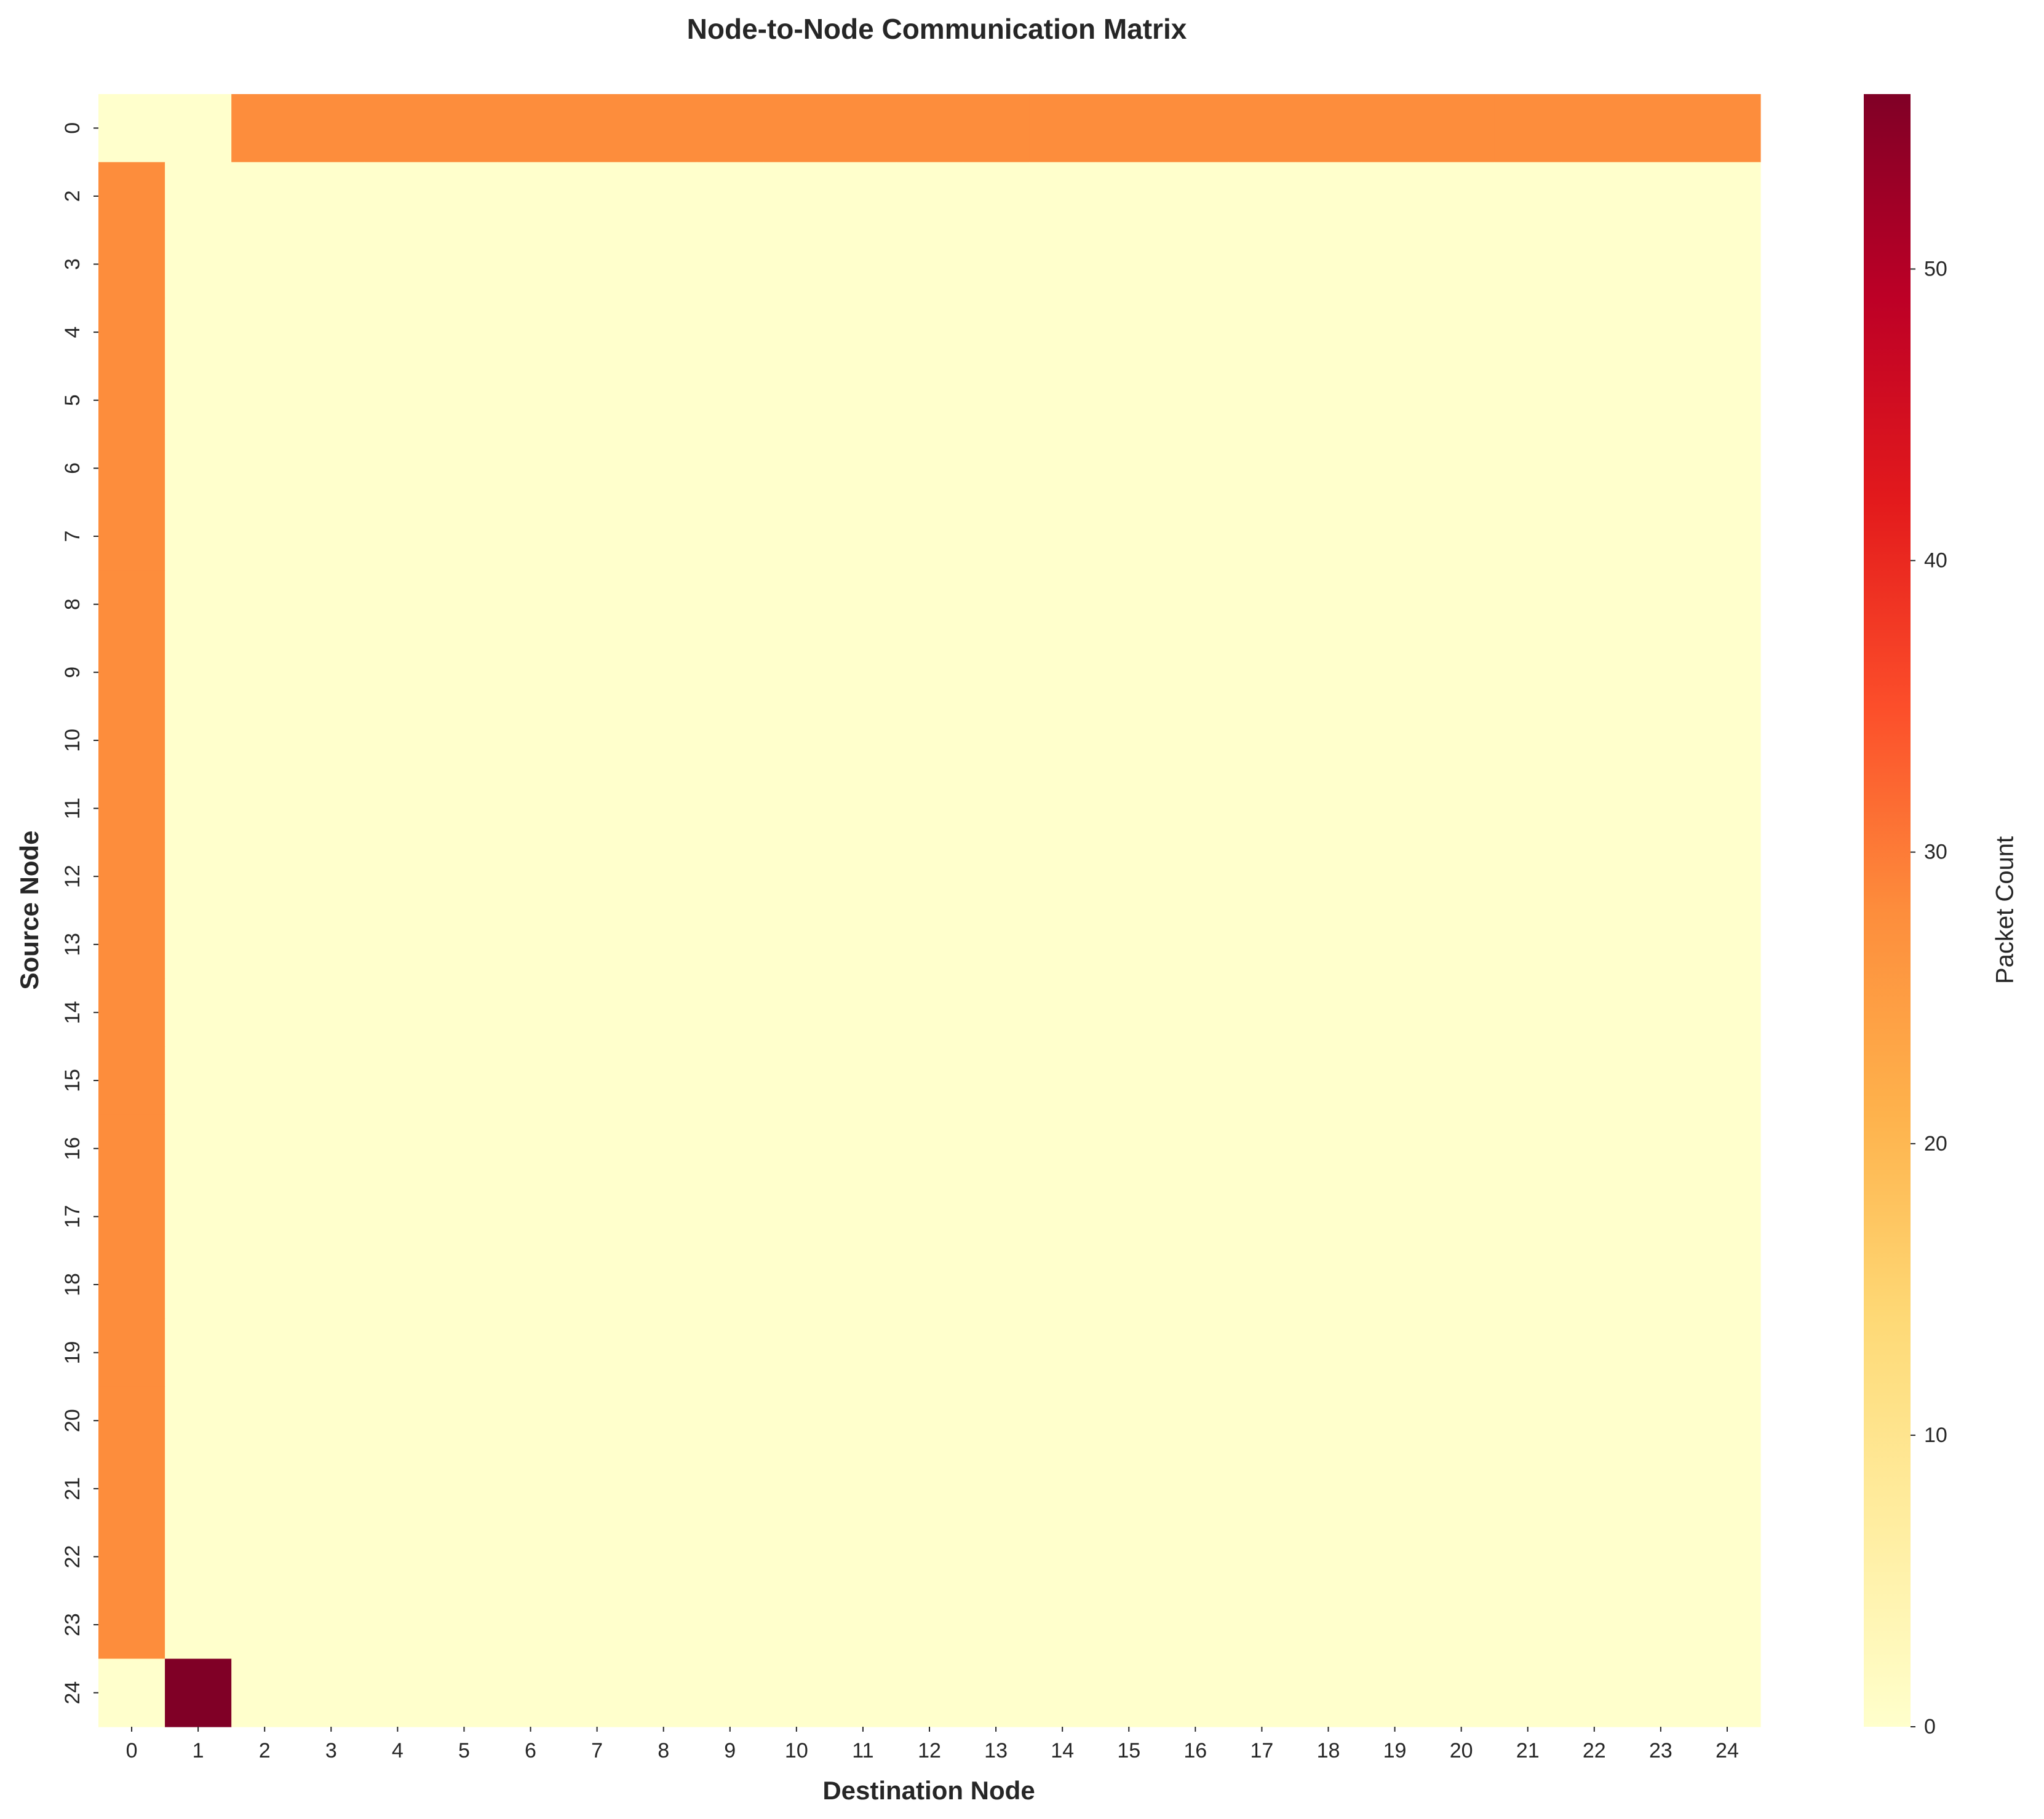 Image resolution: width=2044 pixels, height=1819 pixels. What do you see at coordinates (464, 1750) in the screenshot?
I see `x-tick-label: 5` at bounding box center [464, 1750].